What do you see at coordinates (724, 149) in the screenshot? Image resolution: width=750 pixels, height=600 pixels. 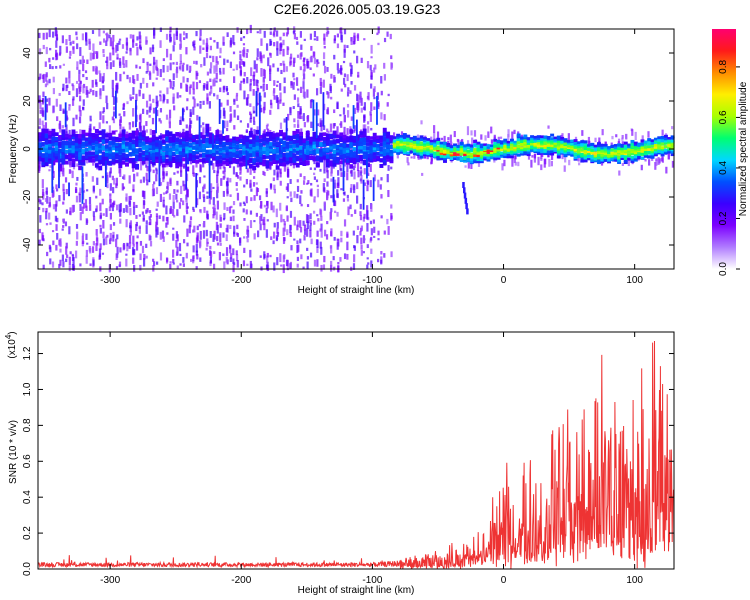 I see `colorbar-gradient` at bounding box center [724, 149].